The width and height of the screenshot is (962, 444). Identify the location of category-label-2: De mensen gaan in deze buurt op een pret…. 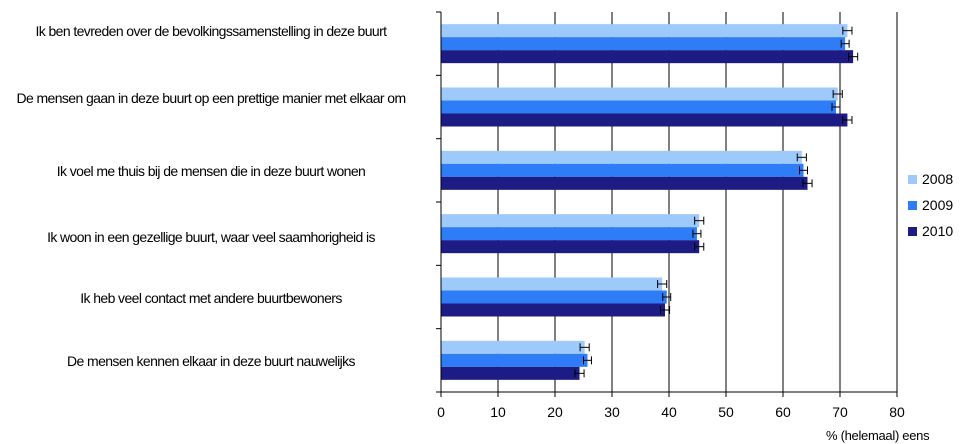
(211, 98).